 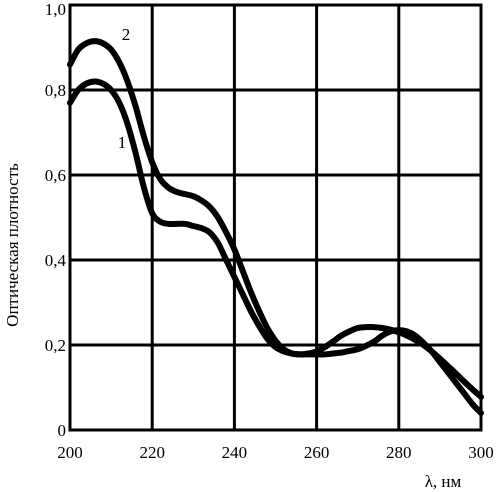 I want to click on y-tick-label: 0,4, so click(x=56, y=260).